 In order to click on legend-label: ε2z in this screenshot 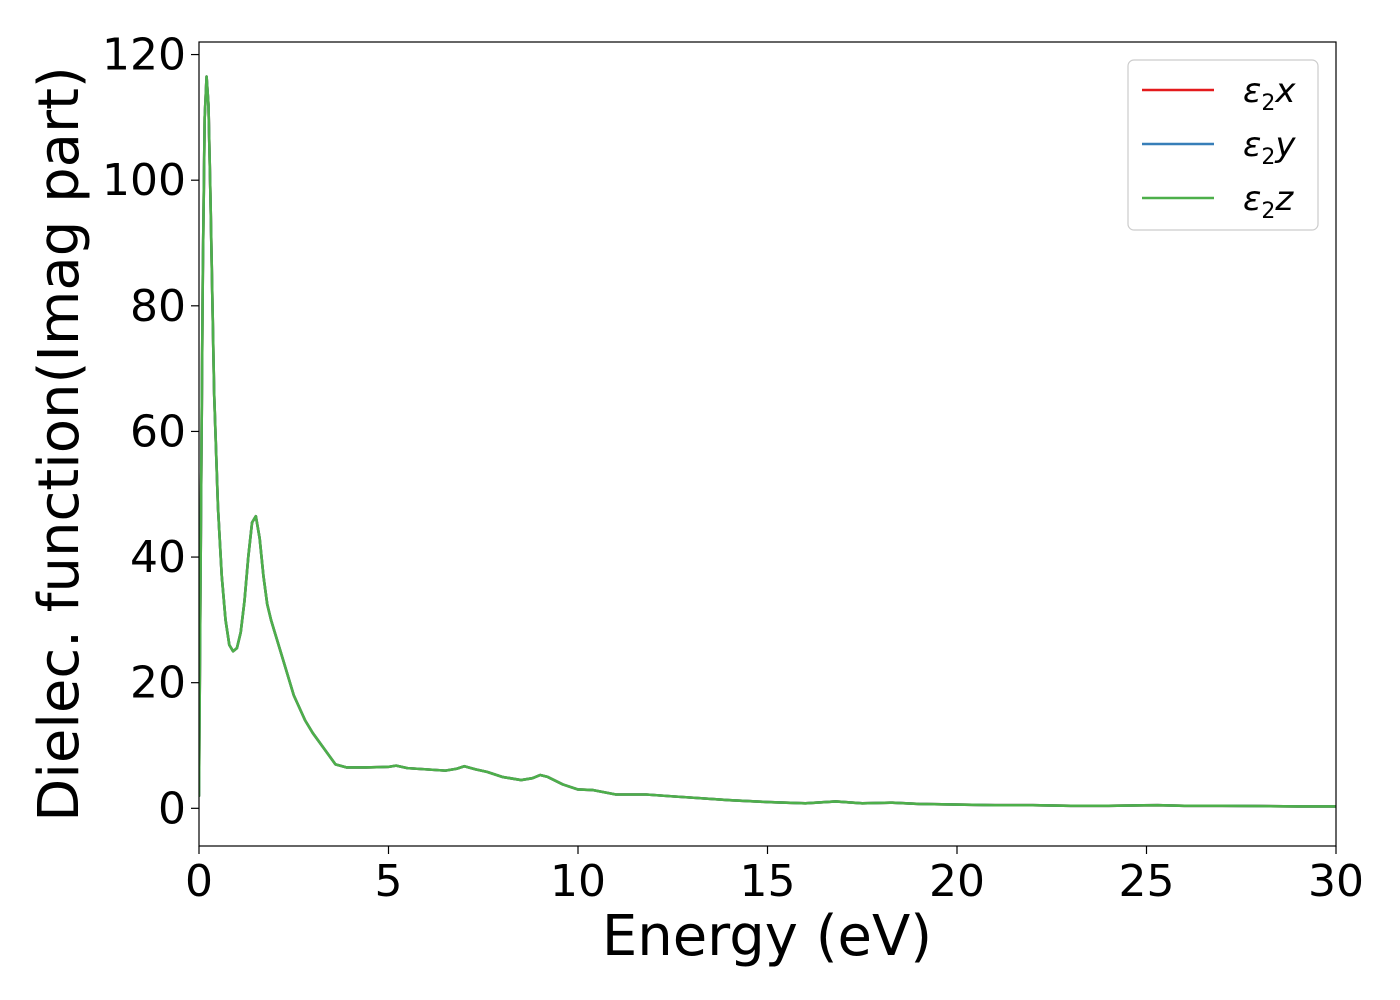, I will do `click(1268, 201)`.